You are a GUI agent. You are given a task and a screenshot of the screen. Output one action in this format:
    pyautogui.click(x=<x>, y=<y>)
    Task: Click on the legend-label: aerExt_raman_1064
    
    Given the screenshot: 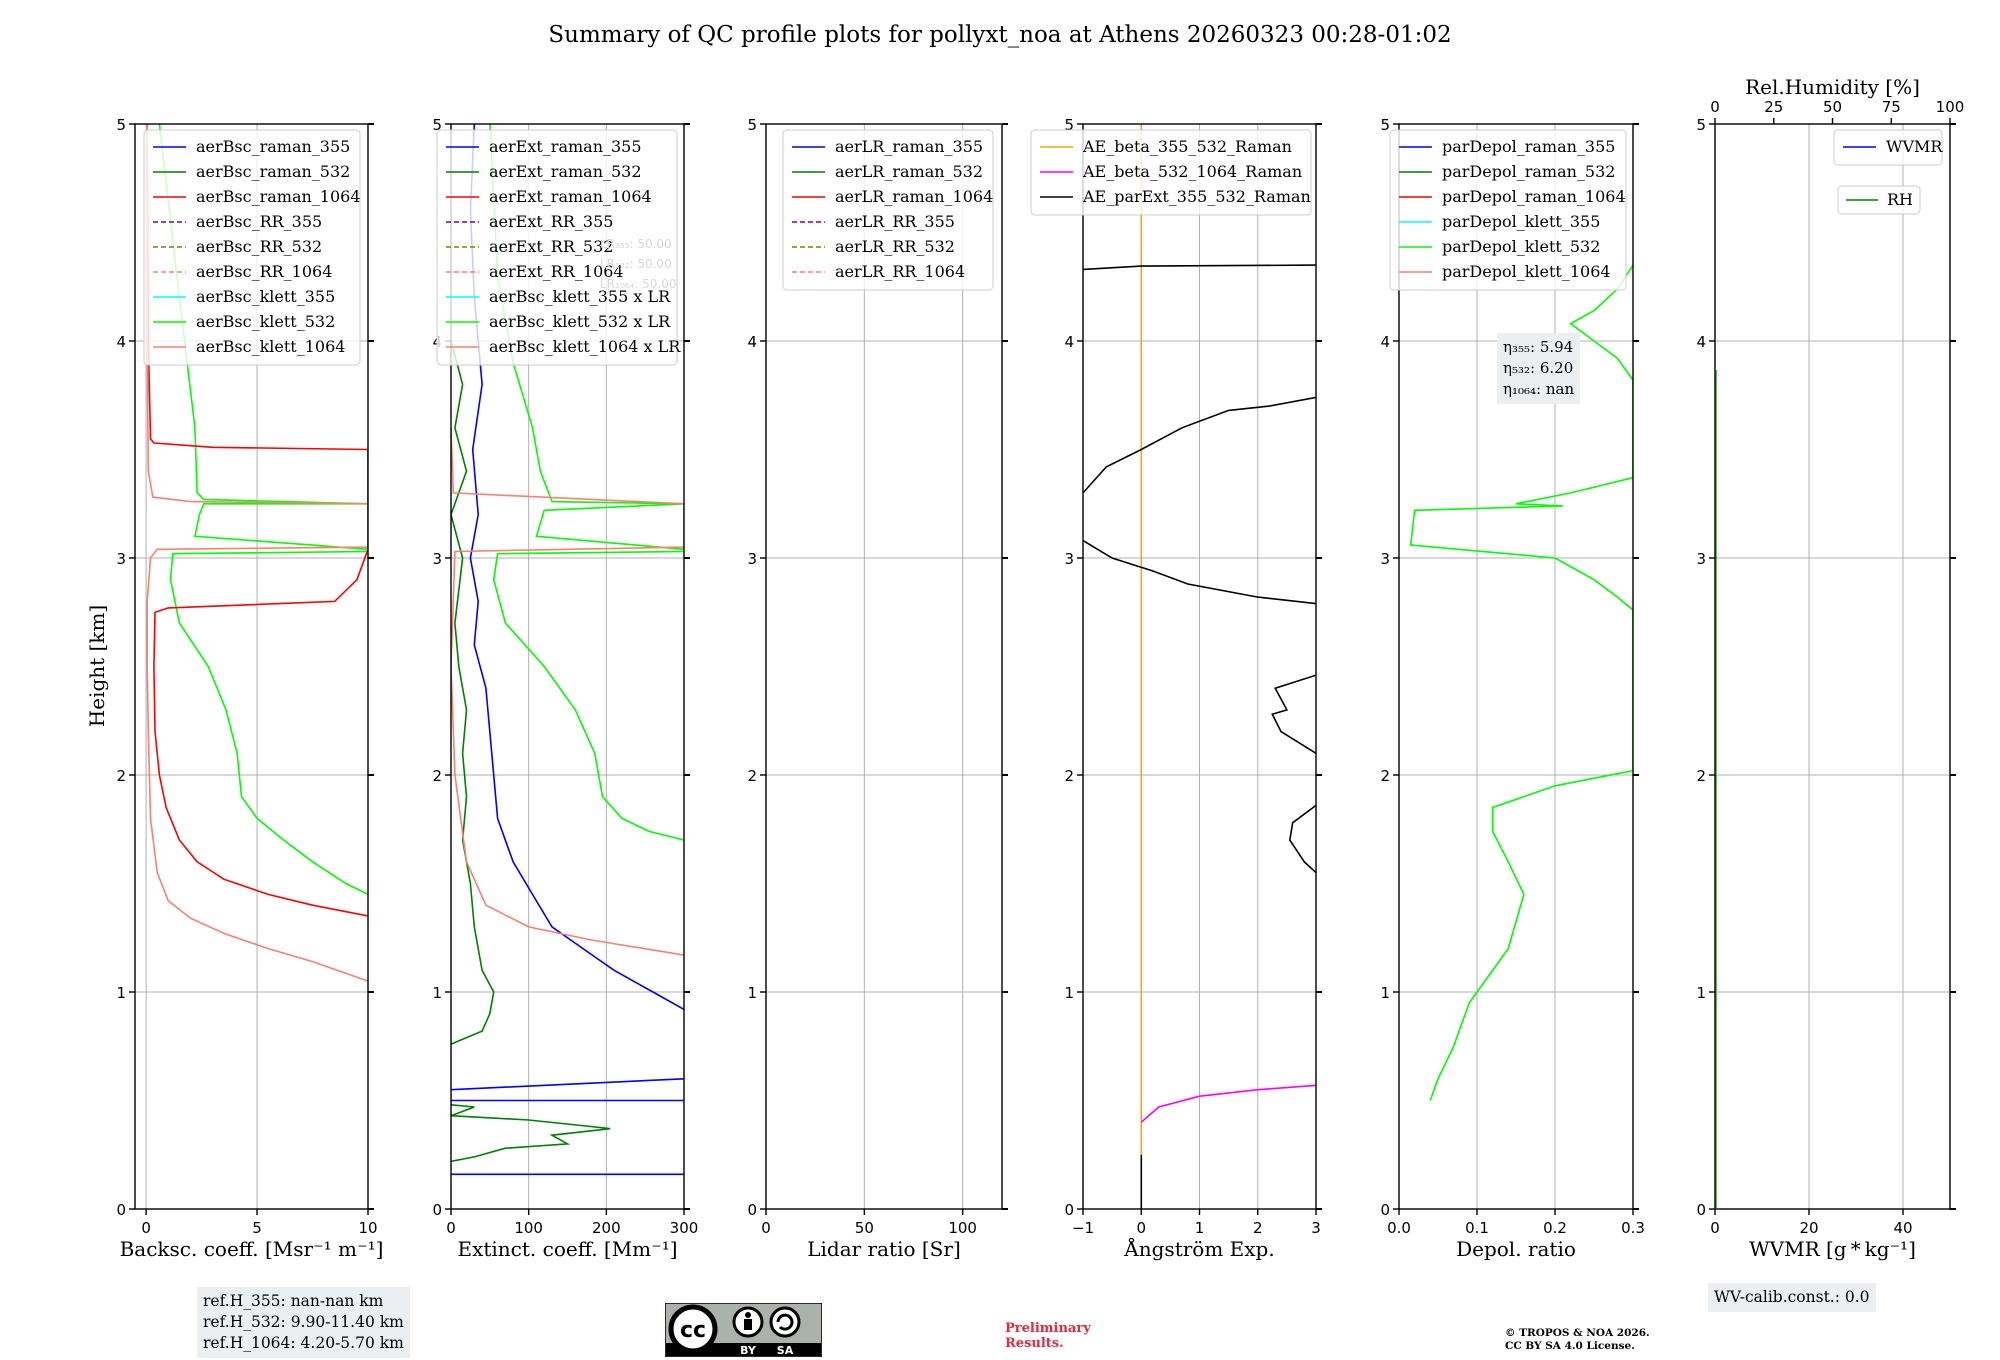 What is the action you would take?
    pyautogui.click(x=570, y=196)
    